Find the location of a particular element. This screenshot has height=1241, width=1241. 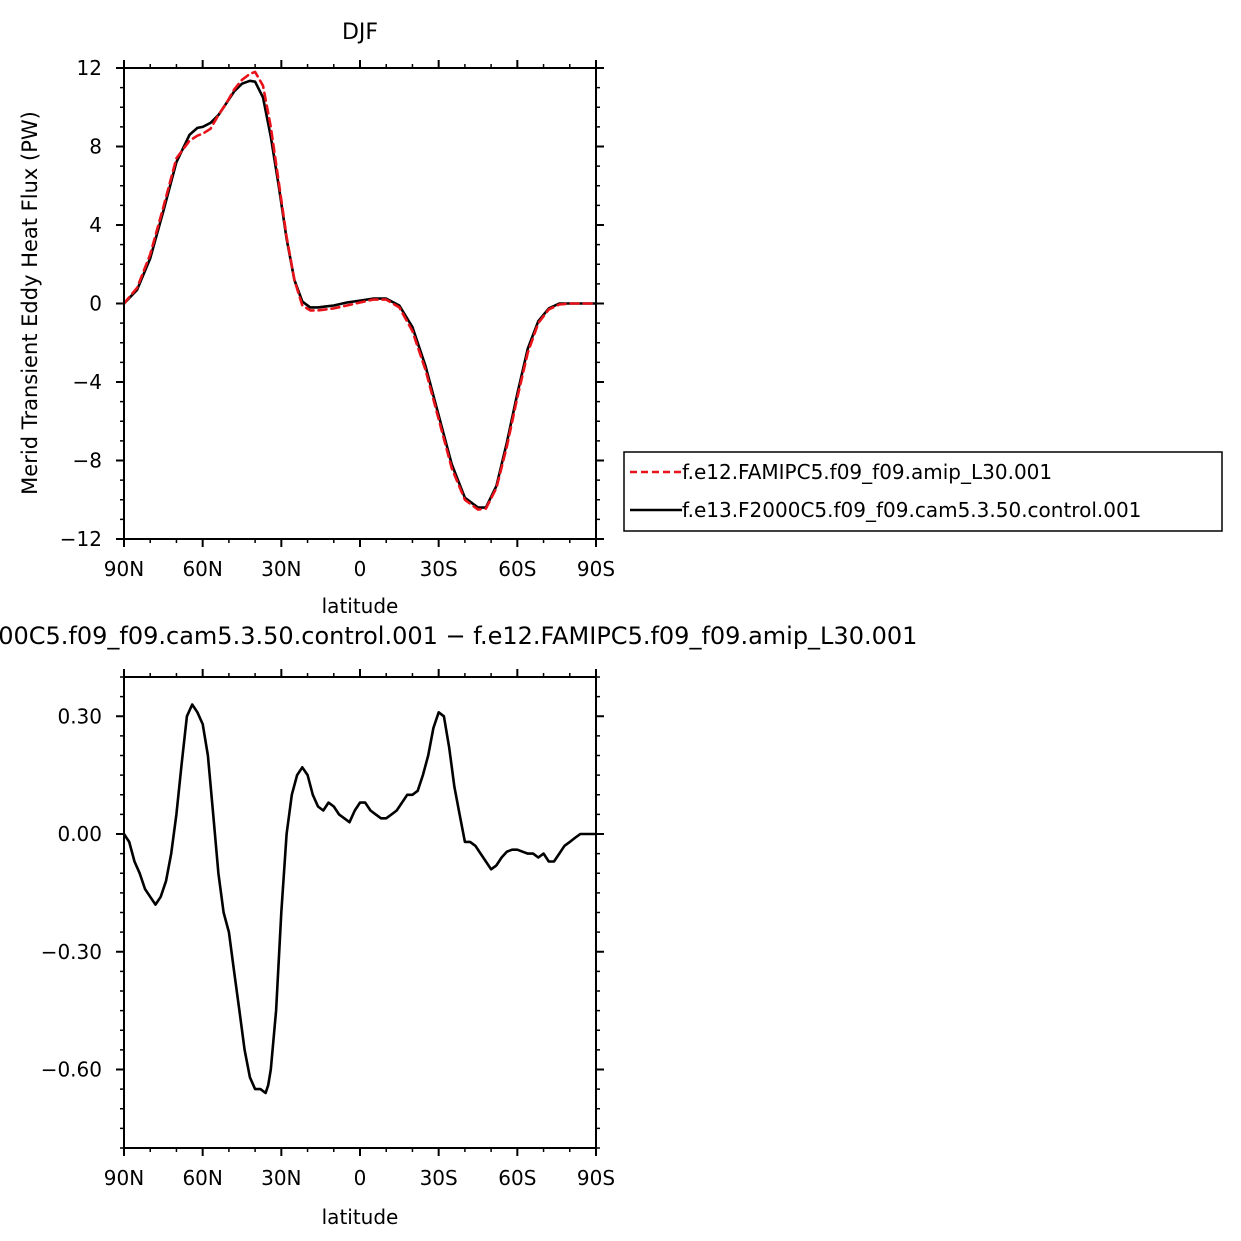

series-lines-bottom is located at coordinates (360, 899).